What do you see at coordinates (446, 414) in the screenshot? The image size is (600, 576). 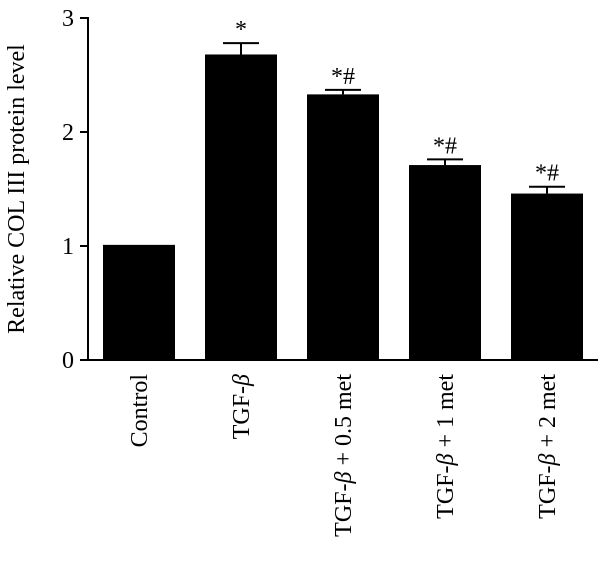 I see `x-tick-label-part: + 1 met` at bounding box center [446, 414].